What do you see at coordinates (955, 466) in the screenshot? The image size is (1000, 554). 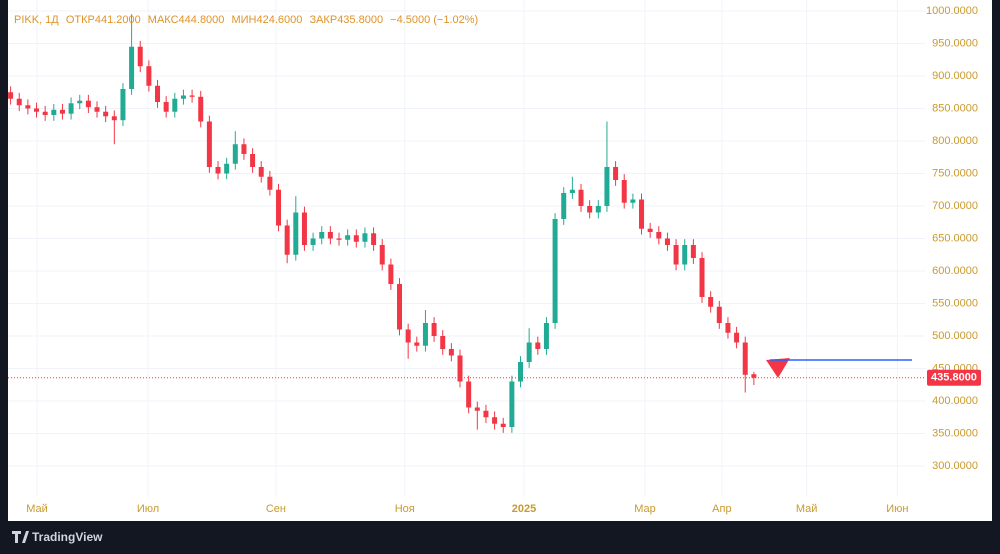 I see `y-tick-label: 300.0000` at bounding box center [955, 466].